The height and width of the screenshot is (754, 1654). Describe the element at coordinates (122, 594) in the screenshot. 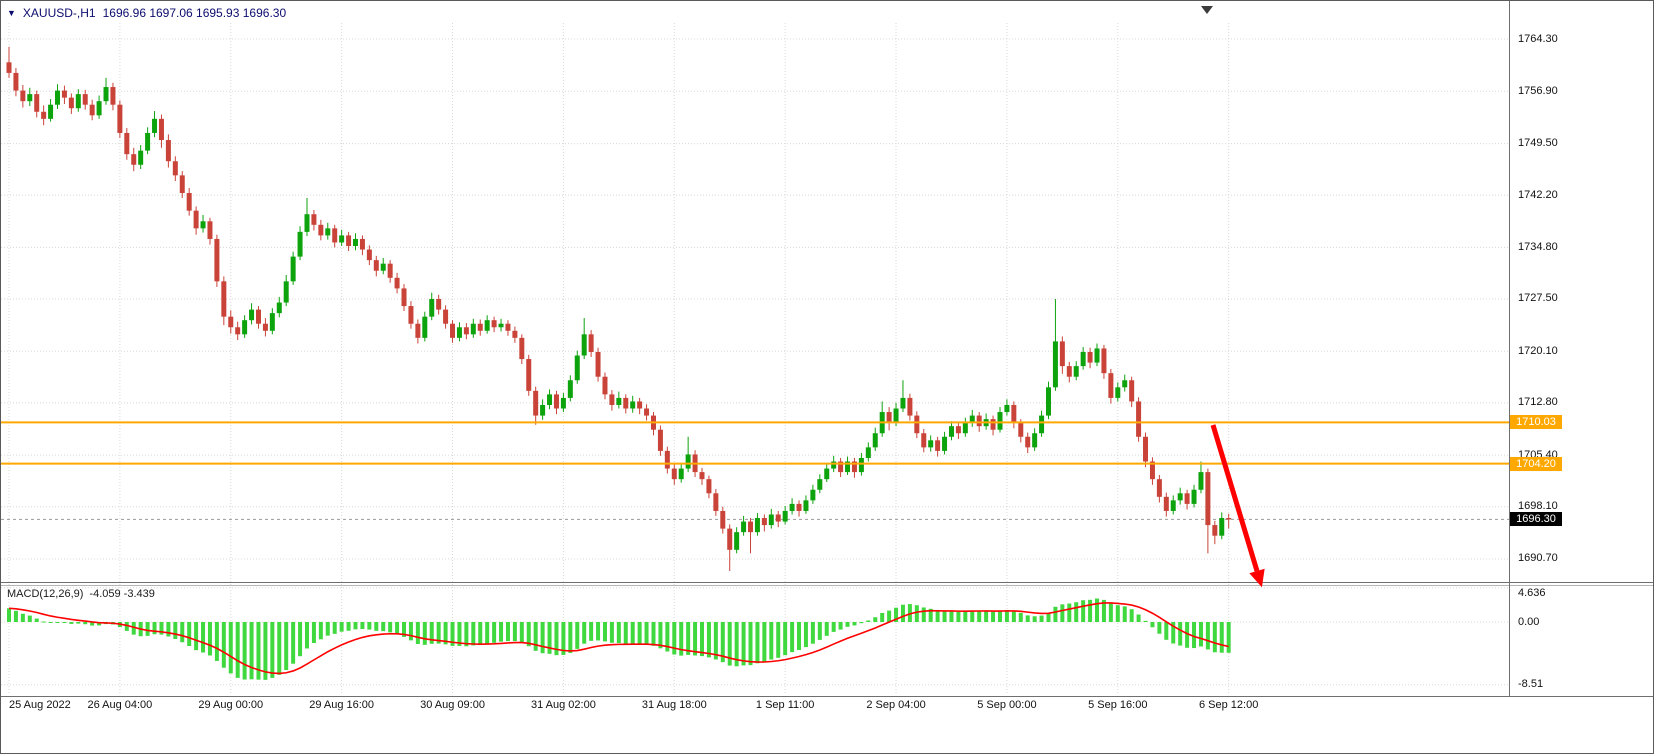

I see `macd-values: -4.059 -3.439` at that location.